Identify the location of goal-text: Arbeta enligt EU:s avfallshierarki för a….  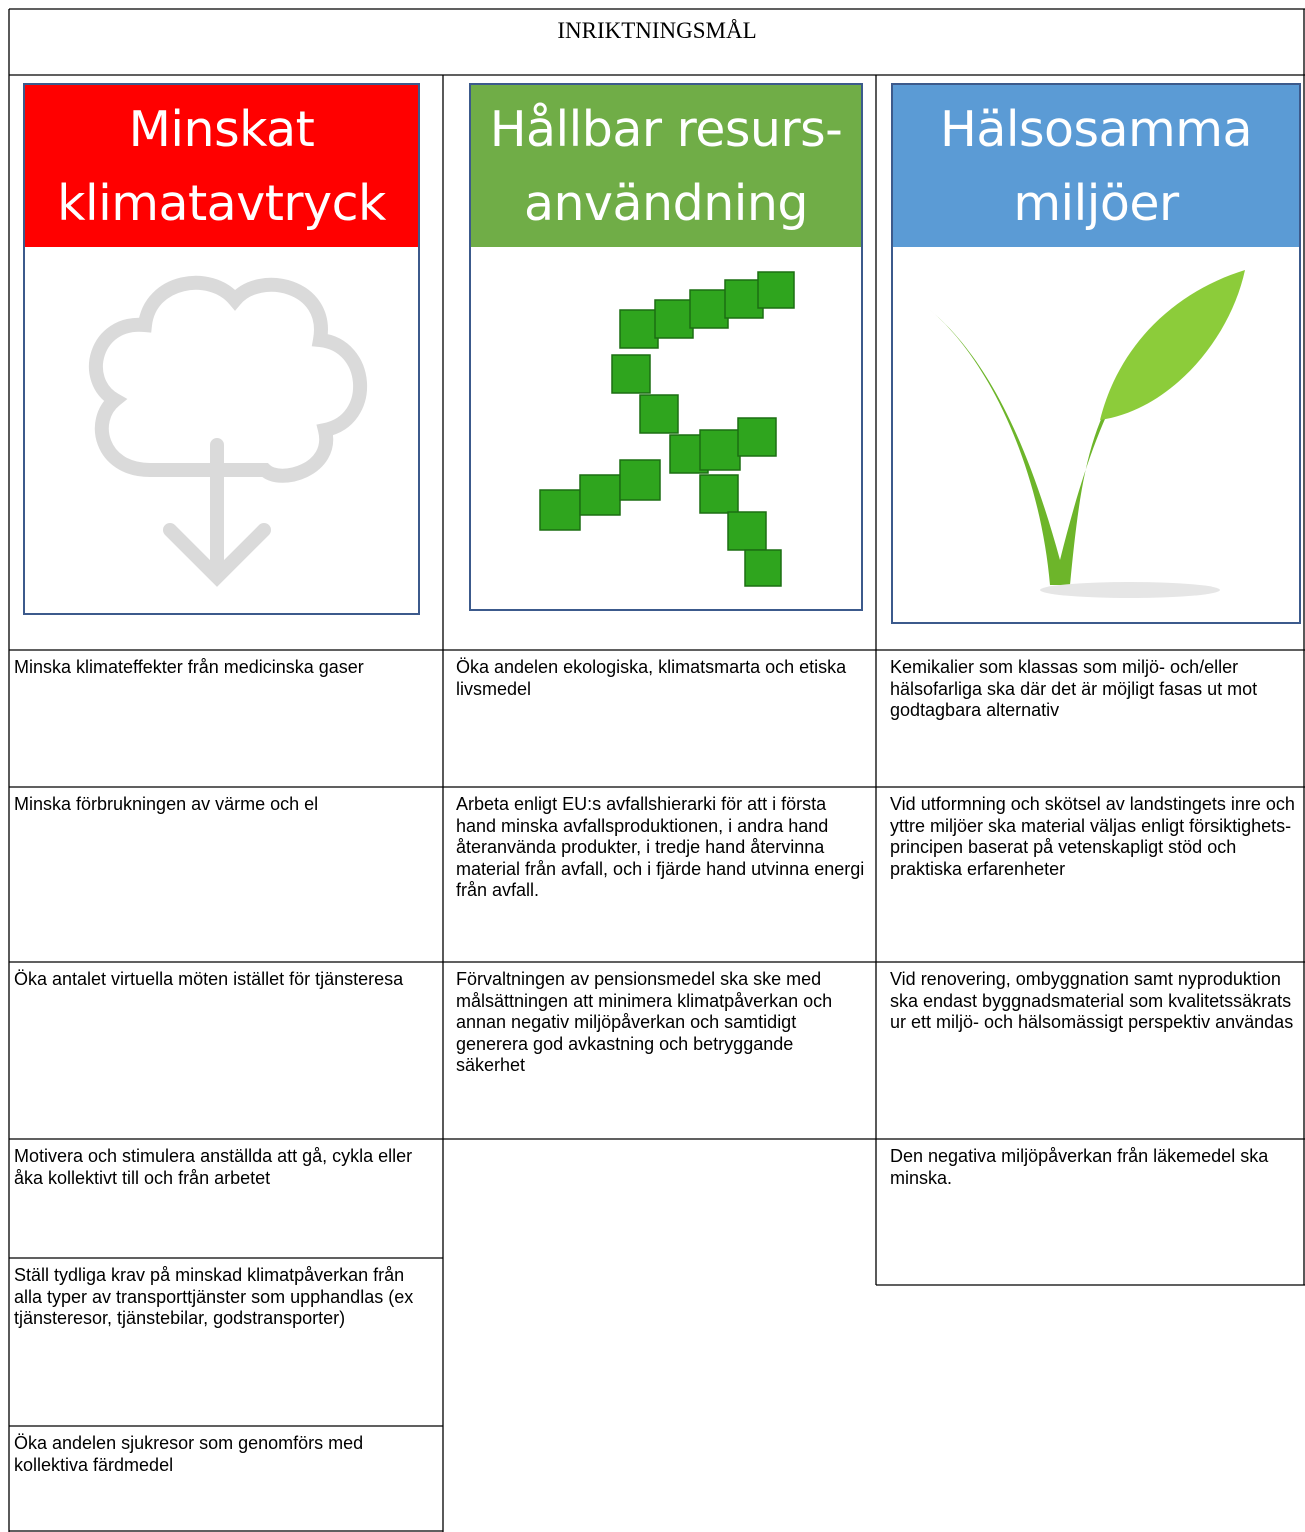
(660, 847).